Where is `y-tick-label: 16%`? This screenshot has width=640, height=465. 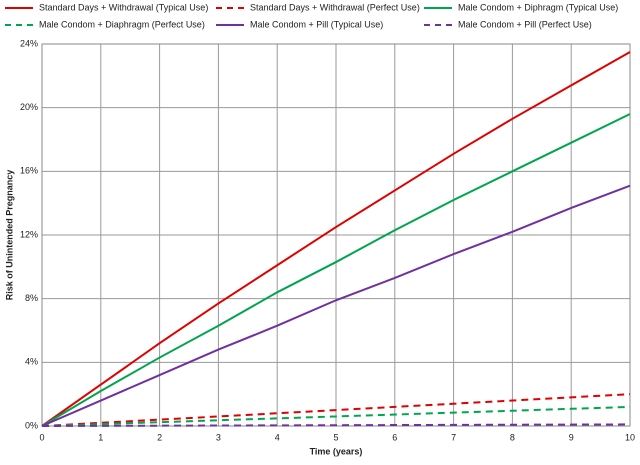
y-tick-label: 16% is located at coordinates (29, 171).